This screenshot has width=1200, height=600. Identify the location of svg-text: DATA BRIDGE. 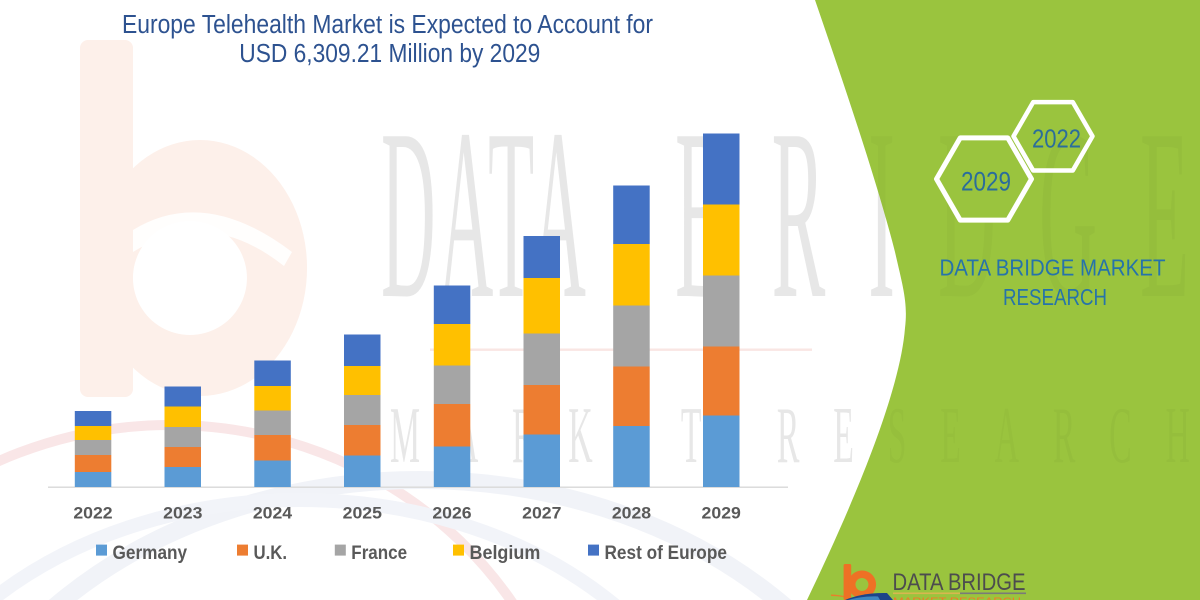
(959, 582).